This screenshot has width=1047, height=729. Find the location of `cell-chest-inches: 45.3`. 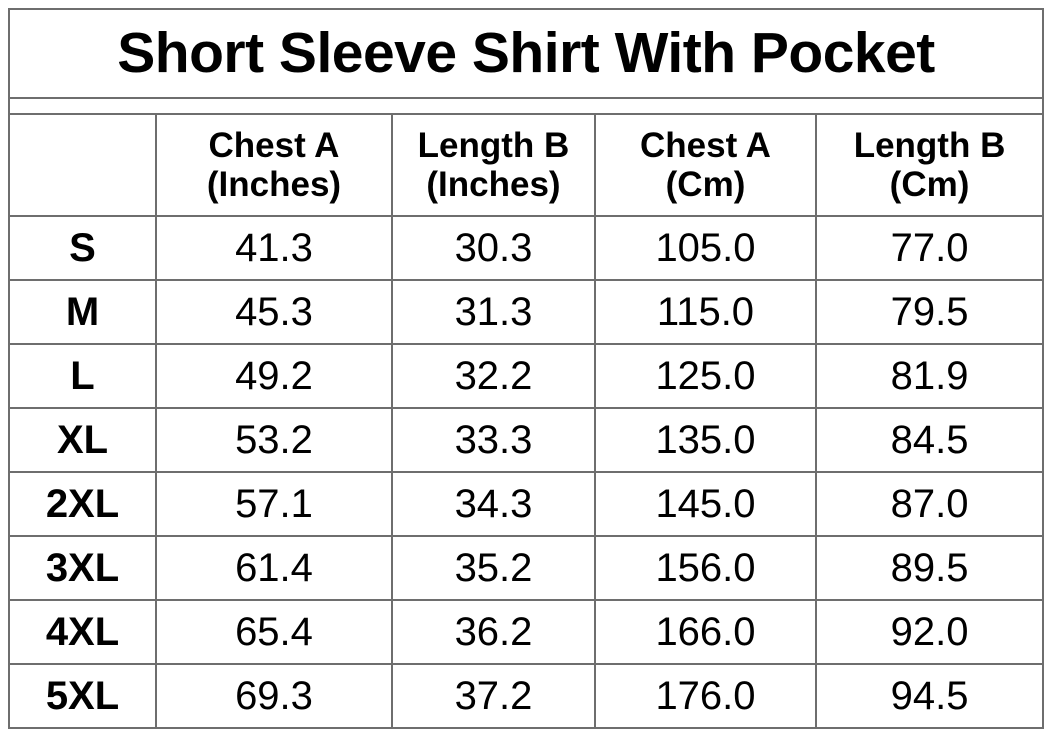

cell-chest-inches: 45.3 is located at coordinates (274, 312).